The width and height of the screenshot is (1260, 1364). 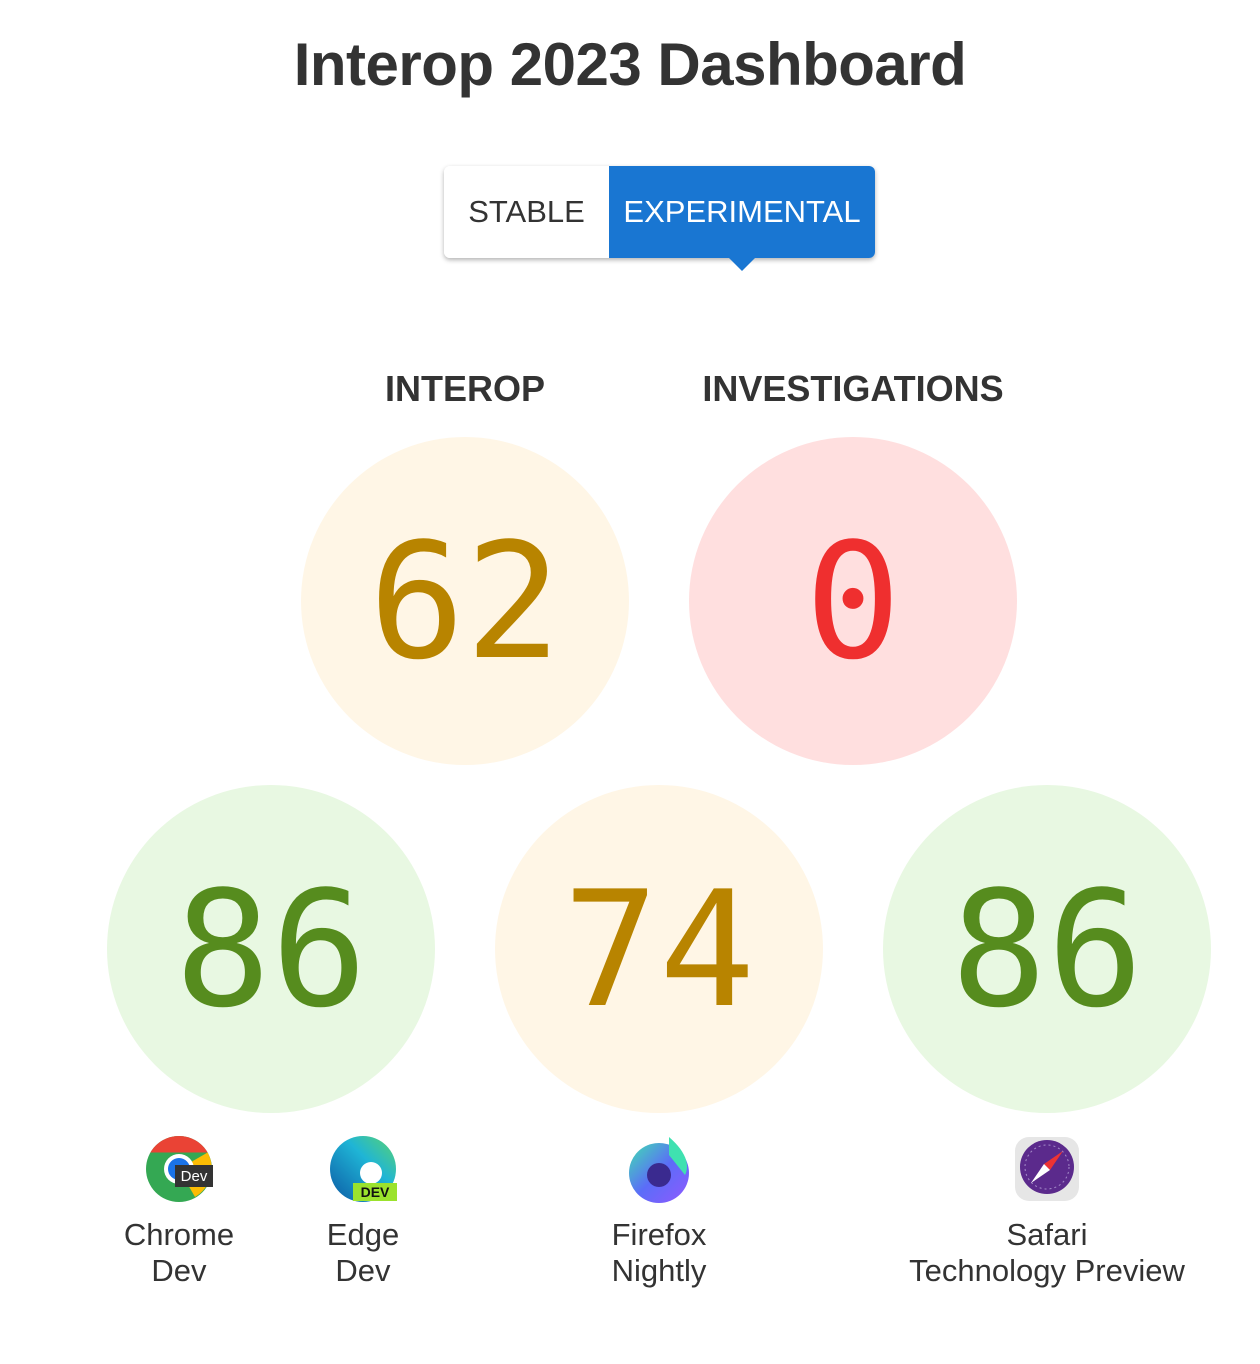 What do you see at coordinates (659, 949) in the screenshot?
I see `firefox-score: 74` at bounding box center [659, 949].